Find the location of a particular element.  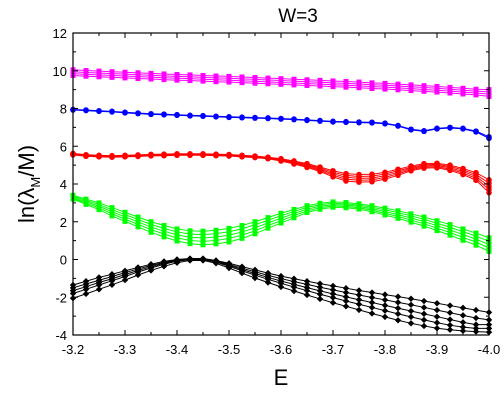

y-tick-label: 12 is located at coordinates (60, 33).